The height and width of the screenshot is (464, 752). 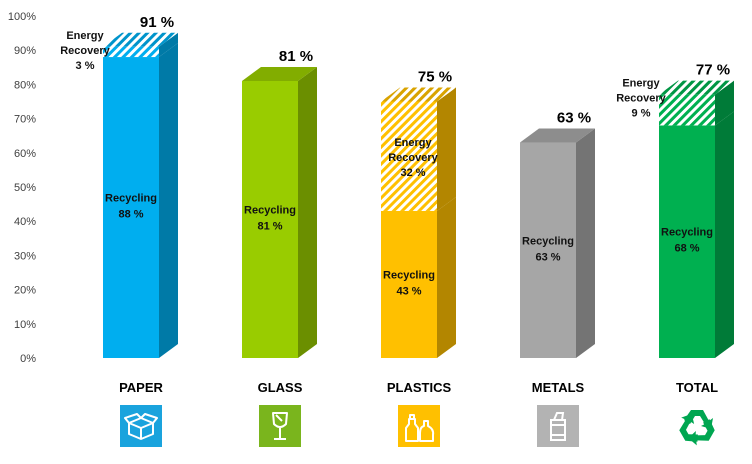 I want to click on category-label: METALS, so click(x=558, y=387).